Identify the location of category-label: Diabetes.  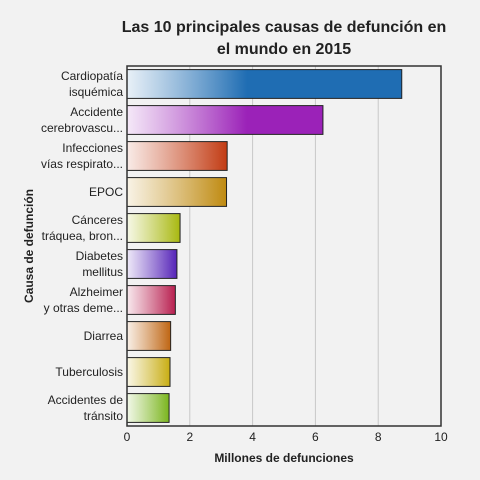
(99, 256).